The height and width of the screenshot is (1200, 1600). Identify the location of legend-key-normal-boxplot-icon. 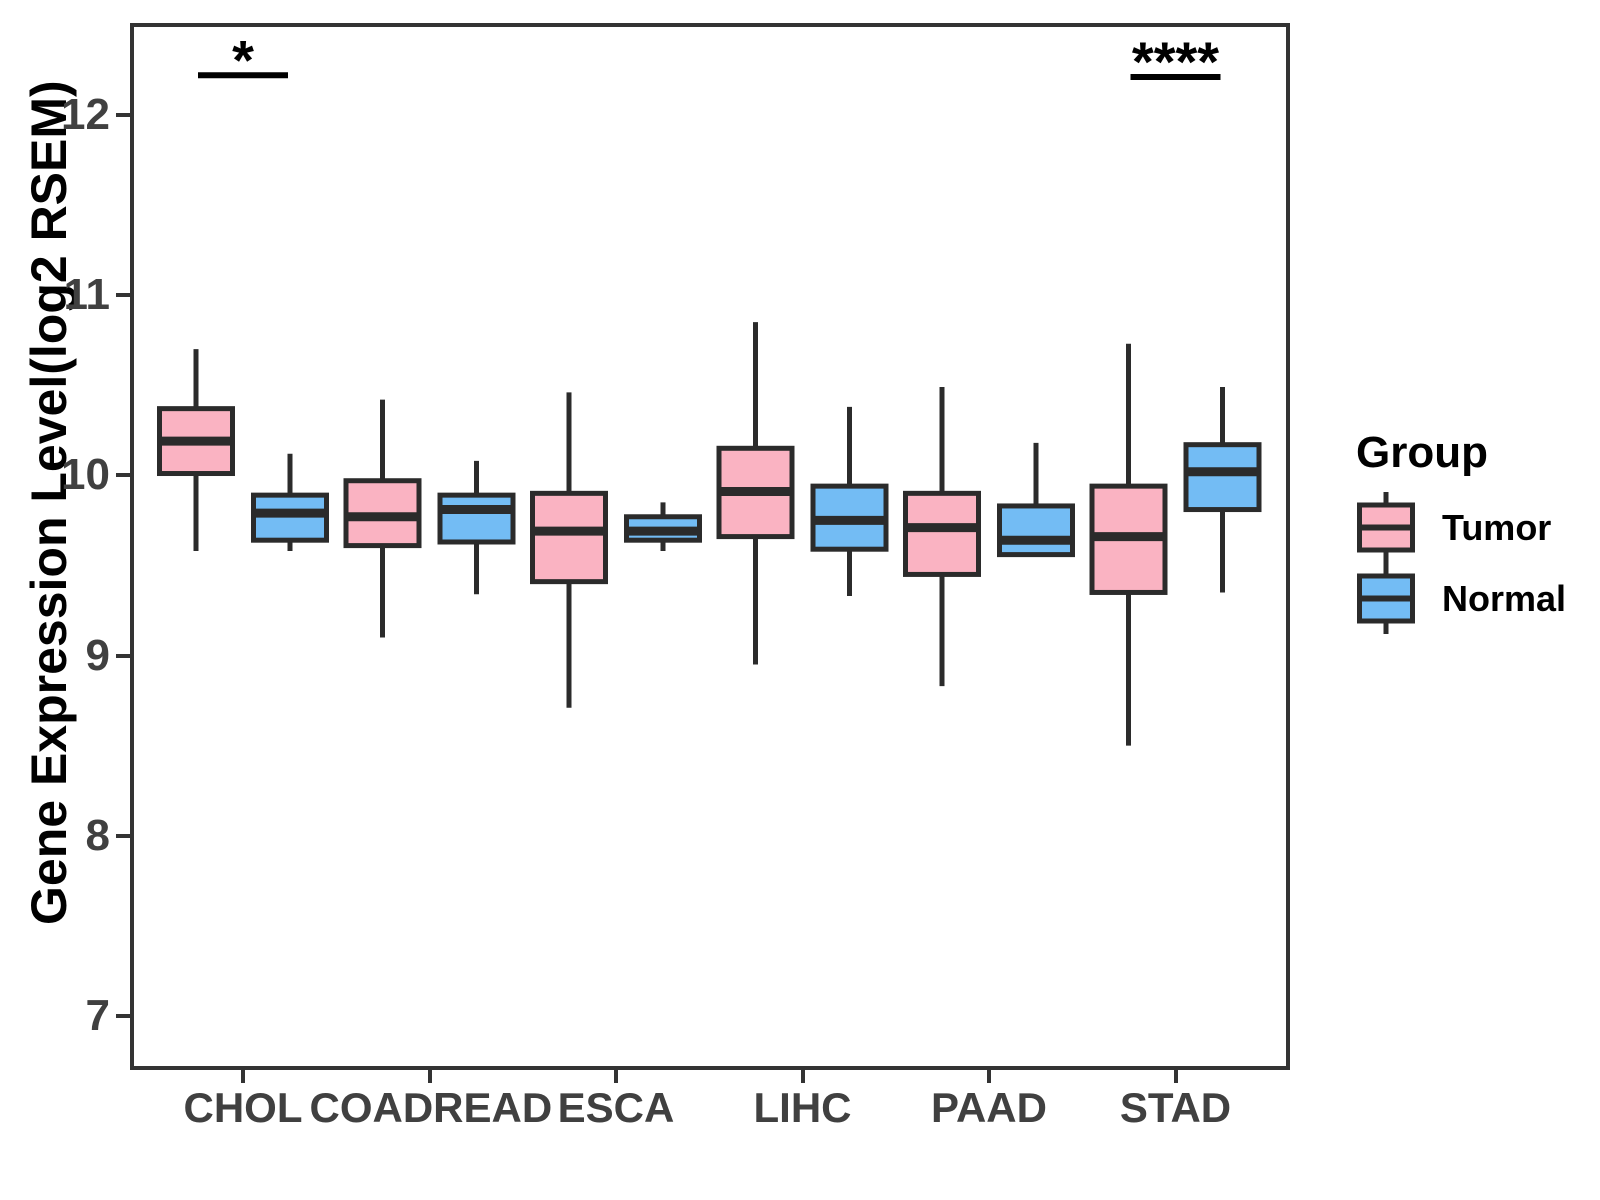
(1386, 598).